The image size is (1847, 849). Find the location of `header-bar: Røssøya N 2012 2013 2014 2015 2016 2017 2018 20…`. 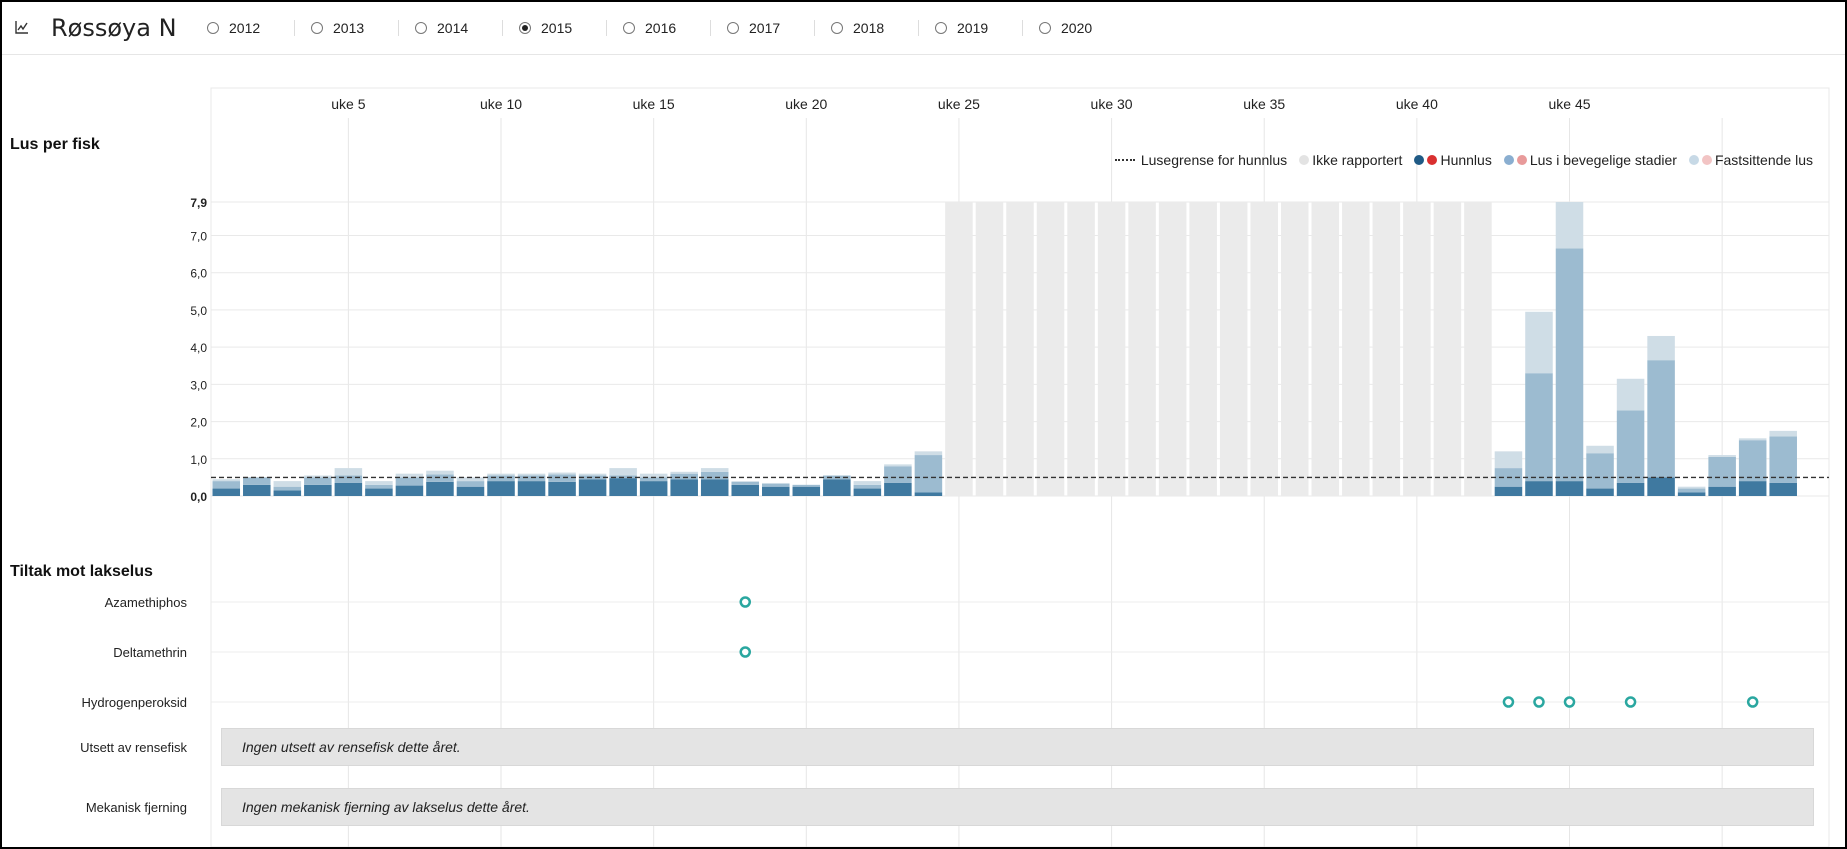

header-bar: Røssøya N 2012 2013 2014 2015 2016 2017 2018 20… is located at coordinates (923, 28).